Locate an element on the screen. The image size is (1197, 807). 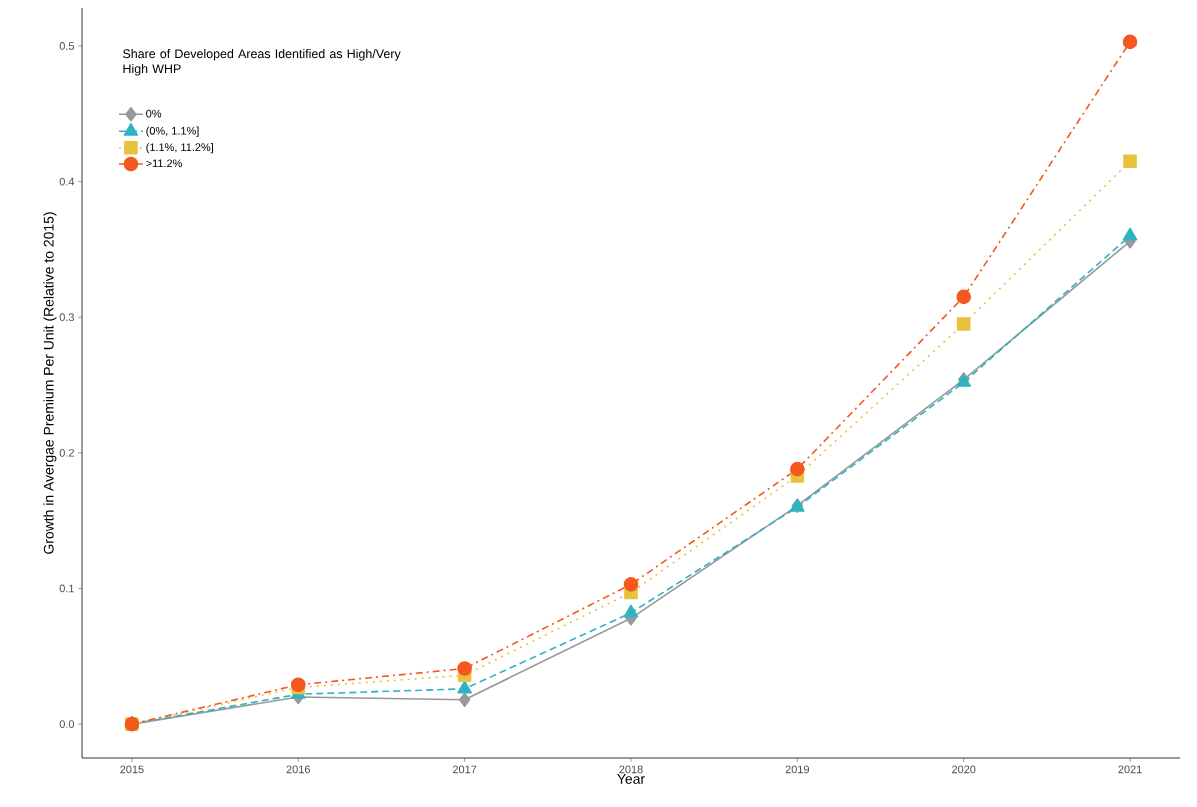
y-tick-label: 0.4 is located at coordinates (67, 181).